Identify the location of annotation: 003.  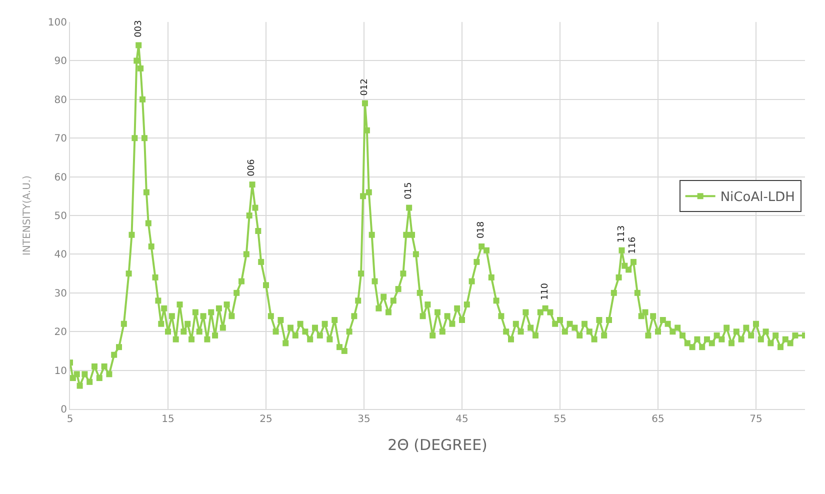
(139, 29).